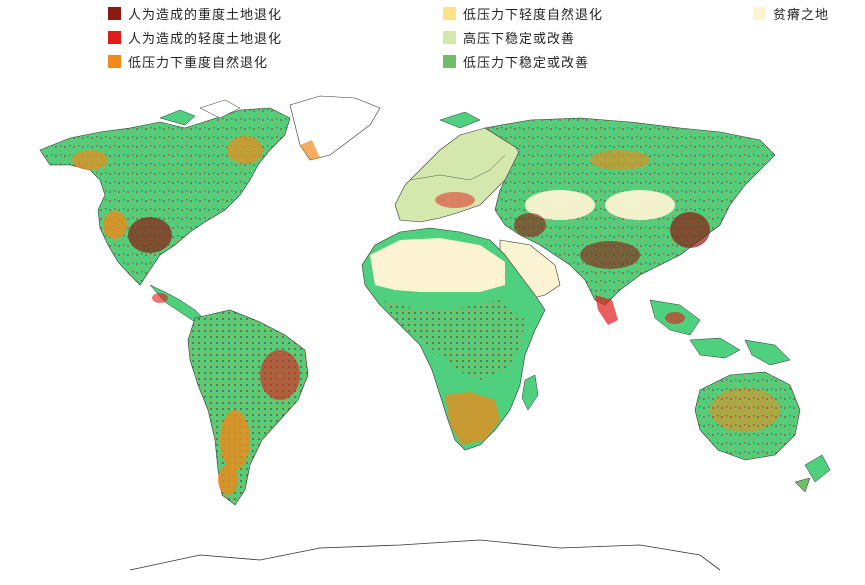 The image size is (865, 585). I want to click on legend-label: 贫瘠之地, so click(801, 15).